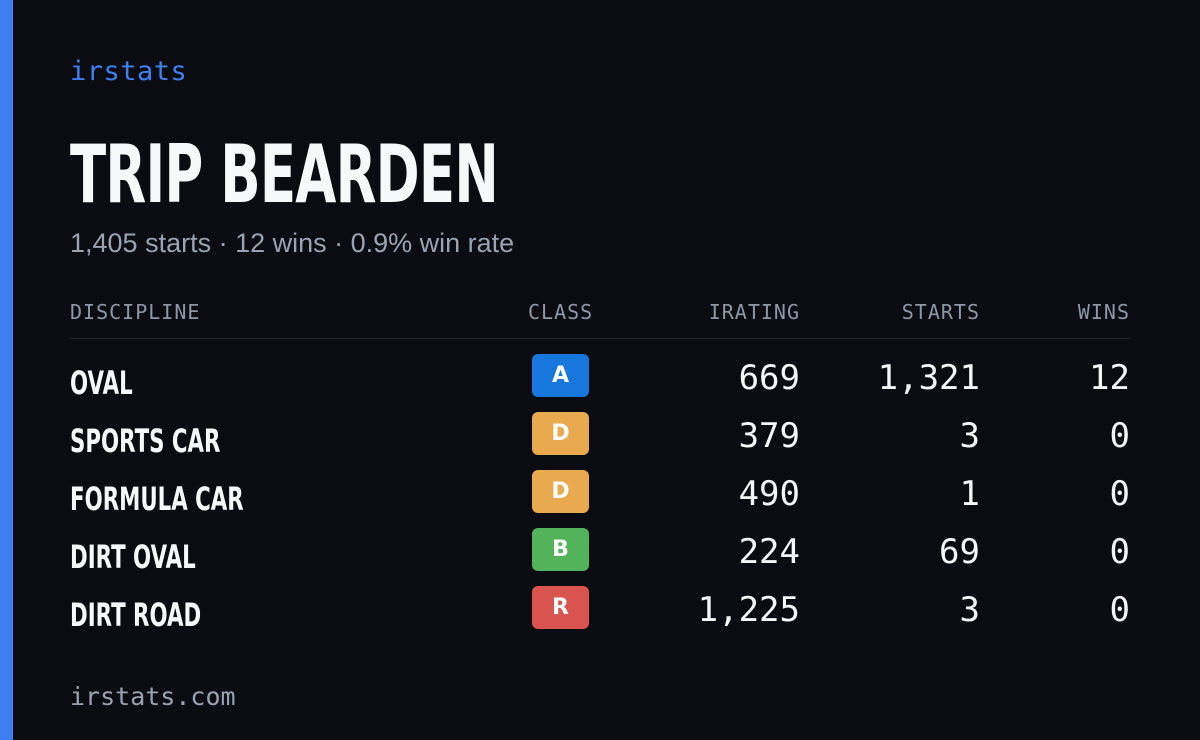 Image resolution: width=1200 pixels, height=740 pixels. What do you see at coordinates (769, 552) in the screenshot?
I see `irating-value: 224` at bounding box center [769, 552].